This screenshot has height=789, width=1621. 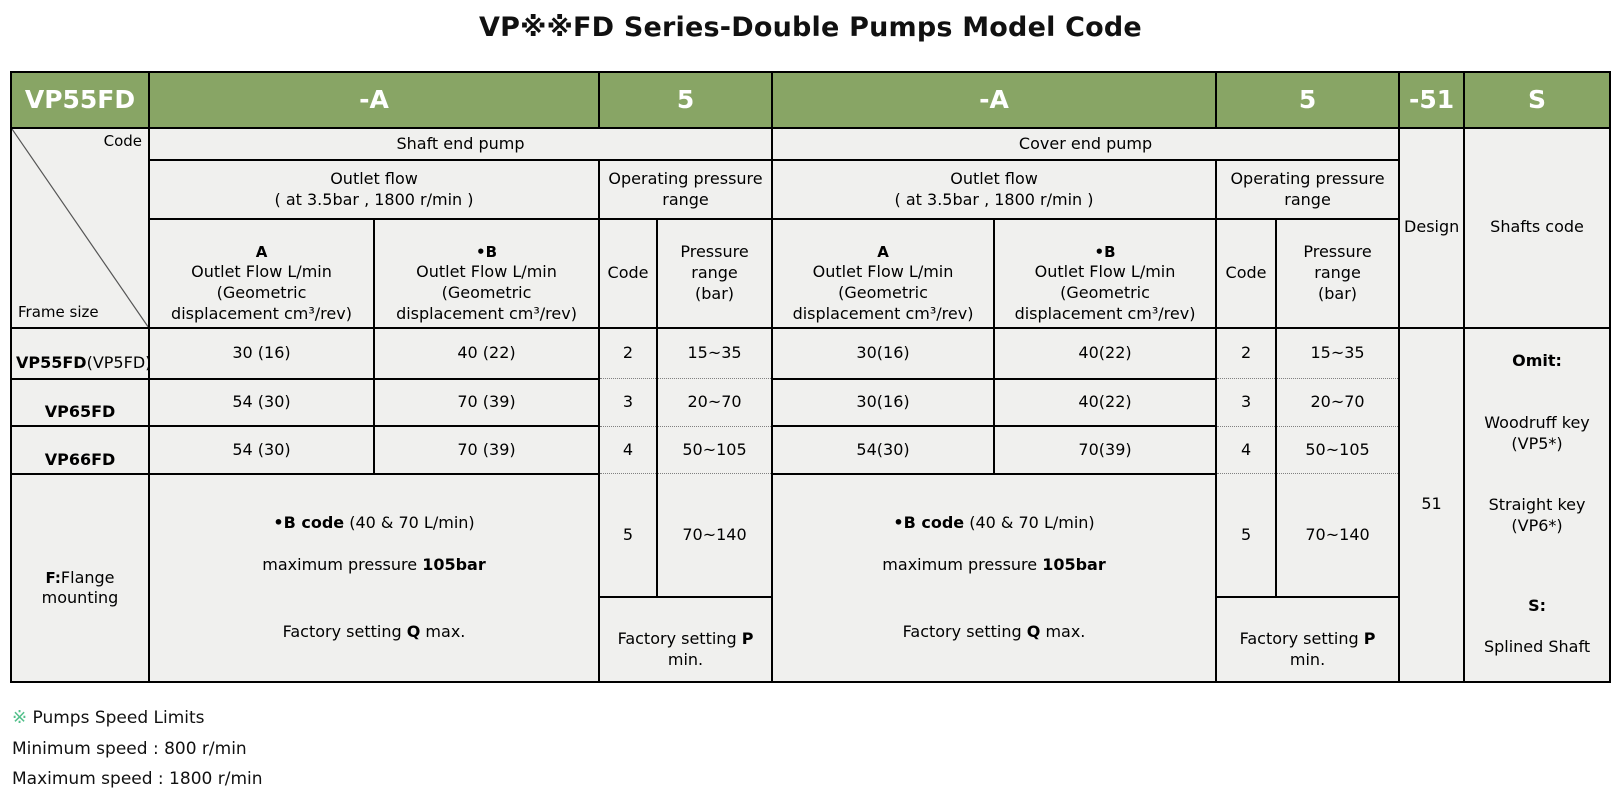 I want to click on section-cover-end-pump: Cover end pump, so click(x=1086, y=144).